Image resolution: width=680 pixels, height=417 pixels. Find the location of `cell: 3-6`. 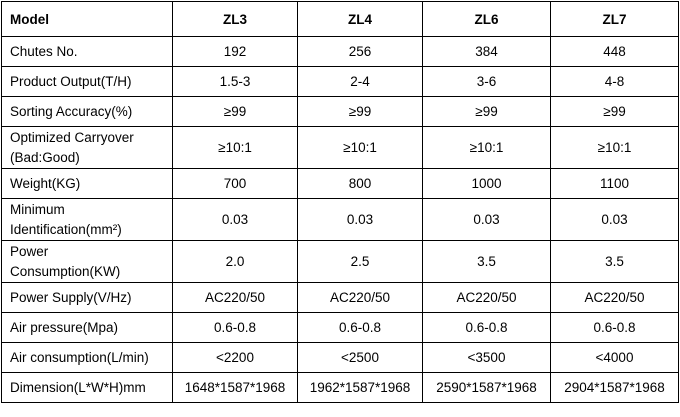

cell: 3-6 is located at coordinates (486, 81).